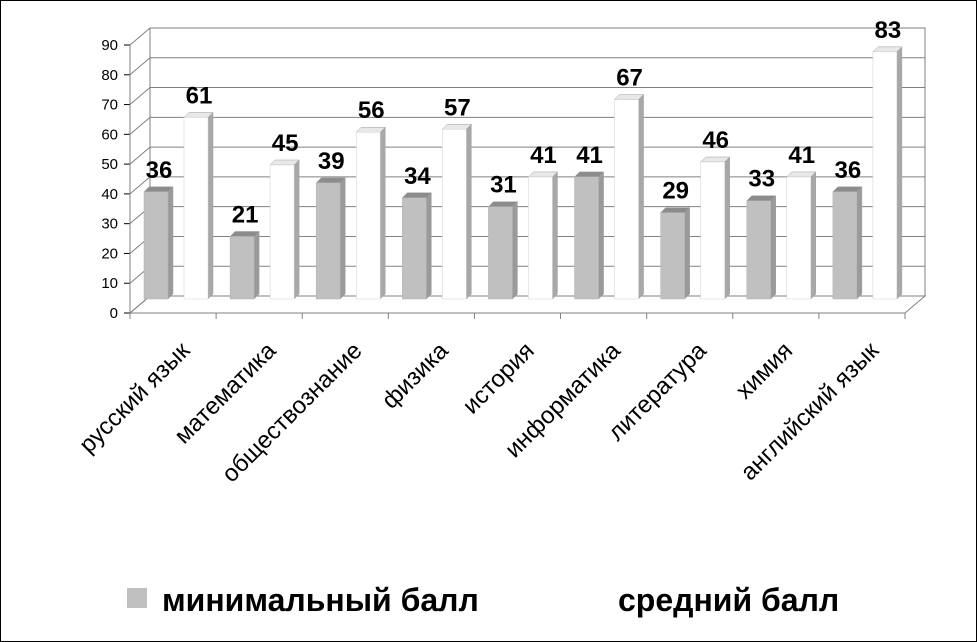 The width and height of the screenshot is (977, 642). Describe the element at coordinates (109, 164) in the screenshot. I see `y-tick-label: 50` at that location.